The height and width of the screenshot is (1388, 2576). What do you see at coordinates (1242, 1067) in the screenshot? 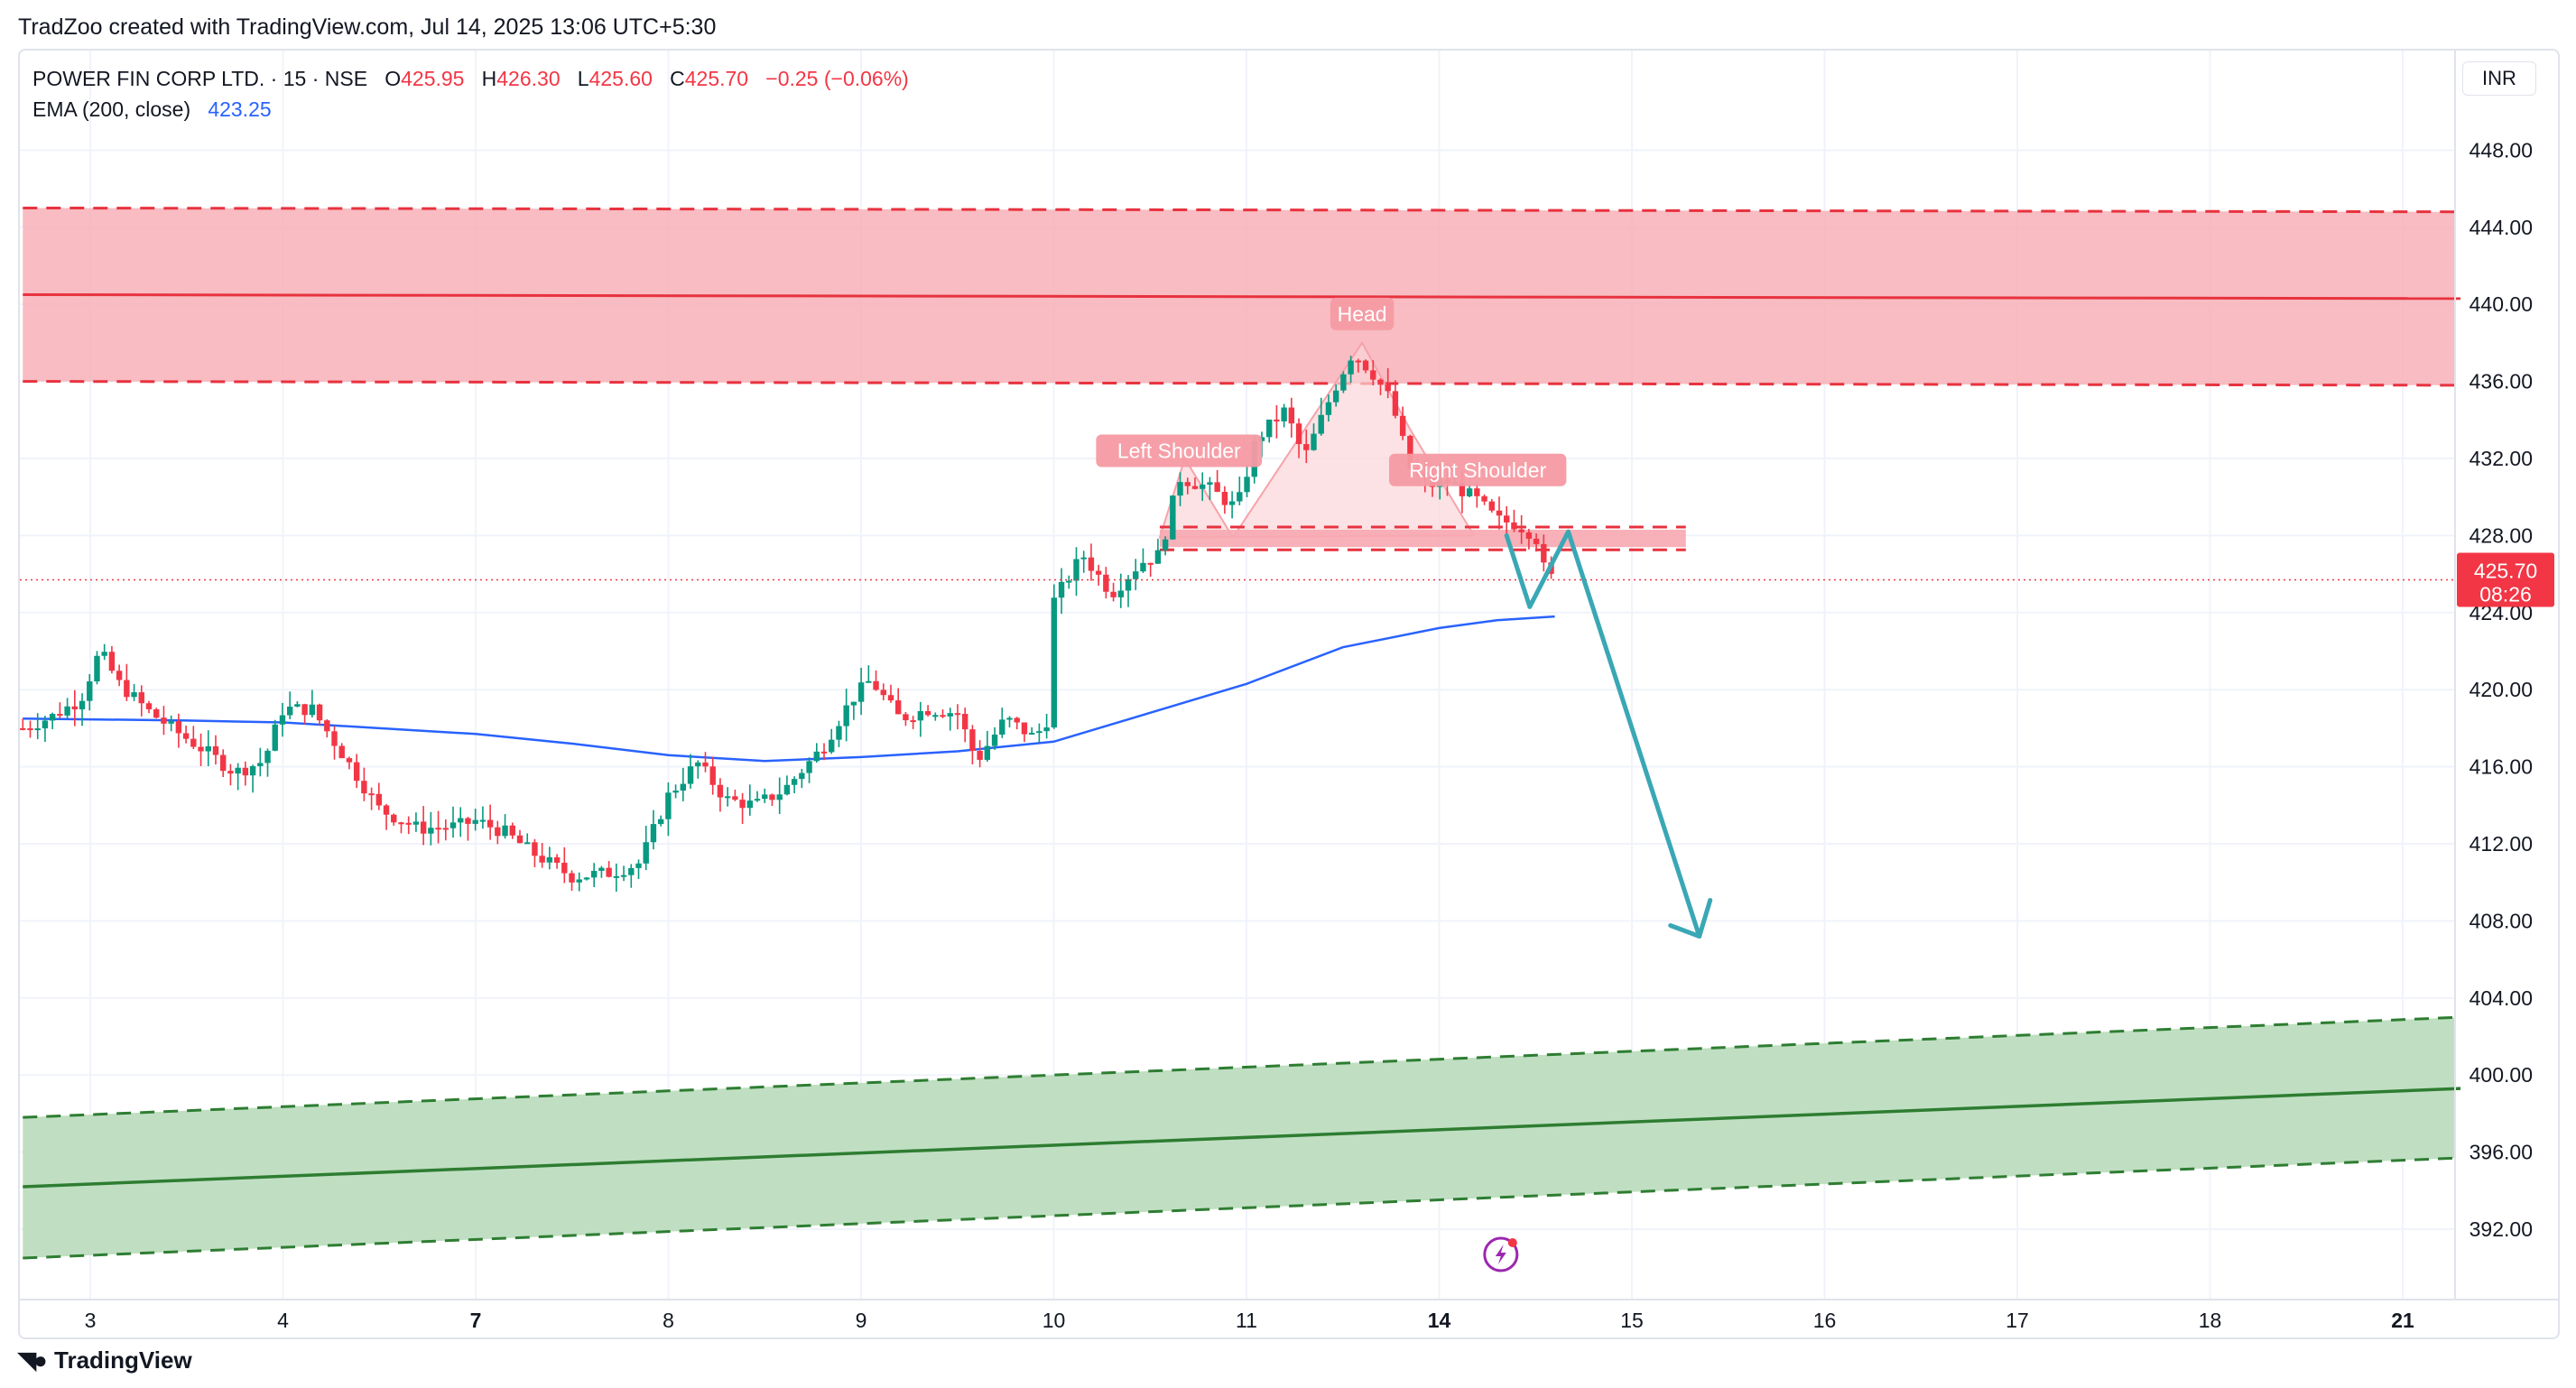
I see `support-upper-line` at bounding box center [1242, 1067].